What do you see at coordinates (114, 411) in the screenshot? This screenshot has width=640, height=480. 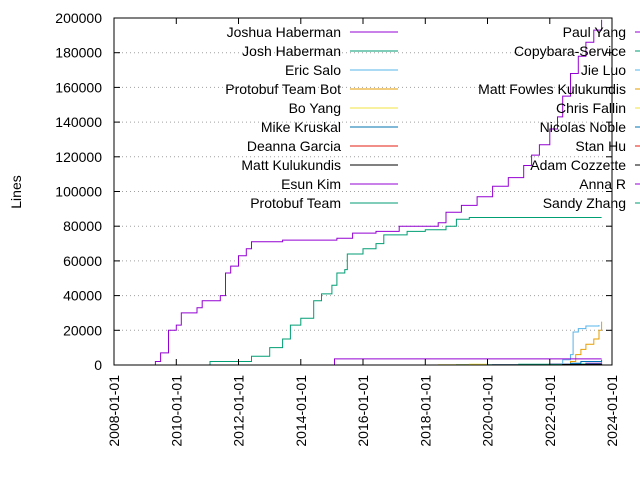 I see `x-tick-label: 2008-01-01` at bounding box center [114, 411].